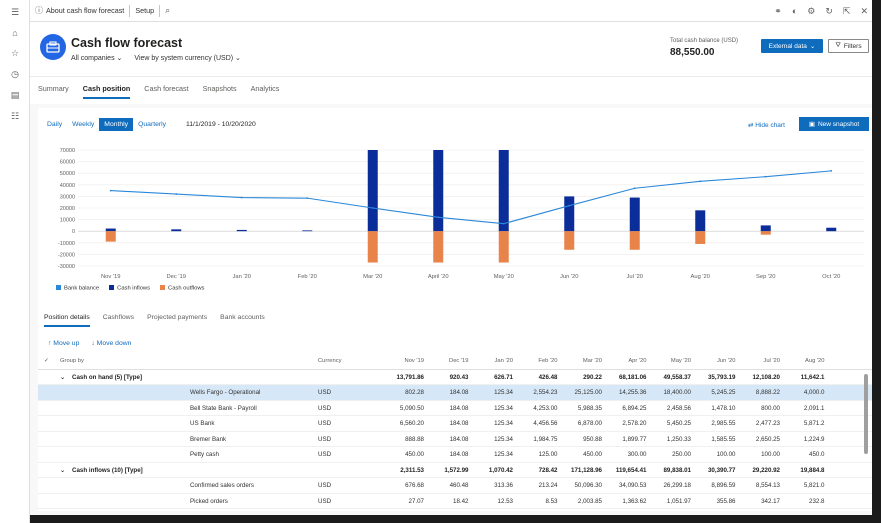 The height and width of the screenshot is (523, 881). Describe the element at coordinates (83, 124) in the screenshot. I see `period-weekly: Weekly` at that location.